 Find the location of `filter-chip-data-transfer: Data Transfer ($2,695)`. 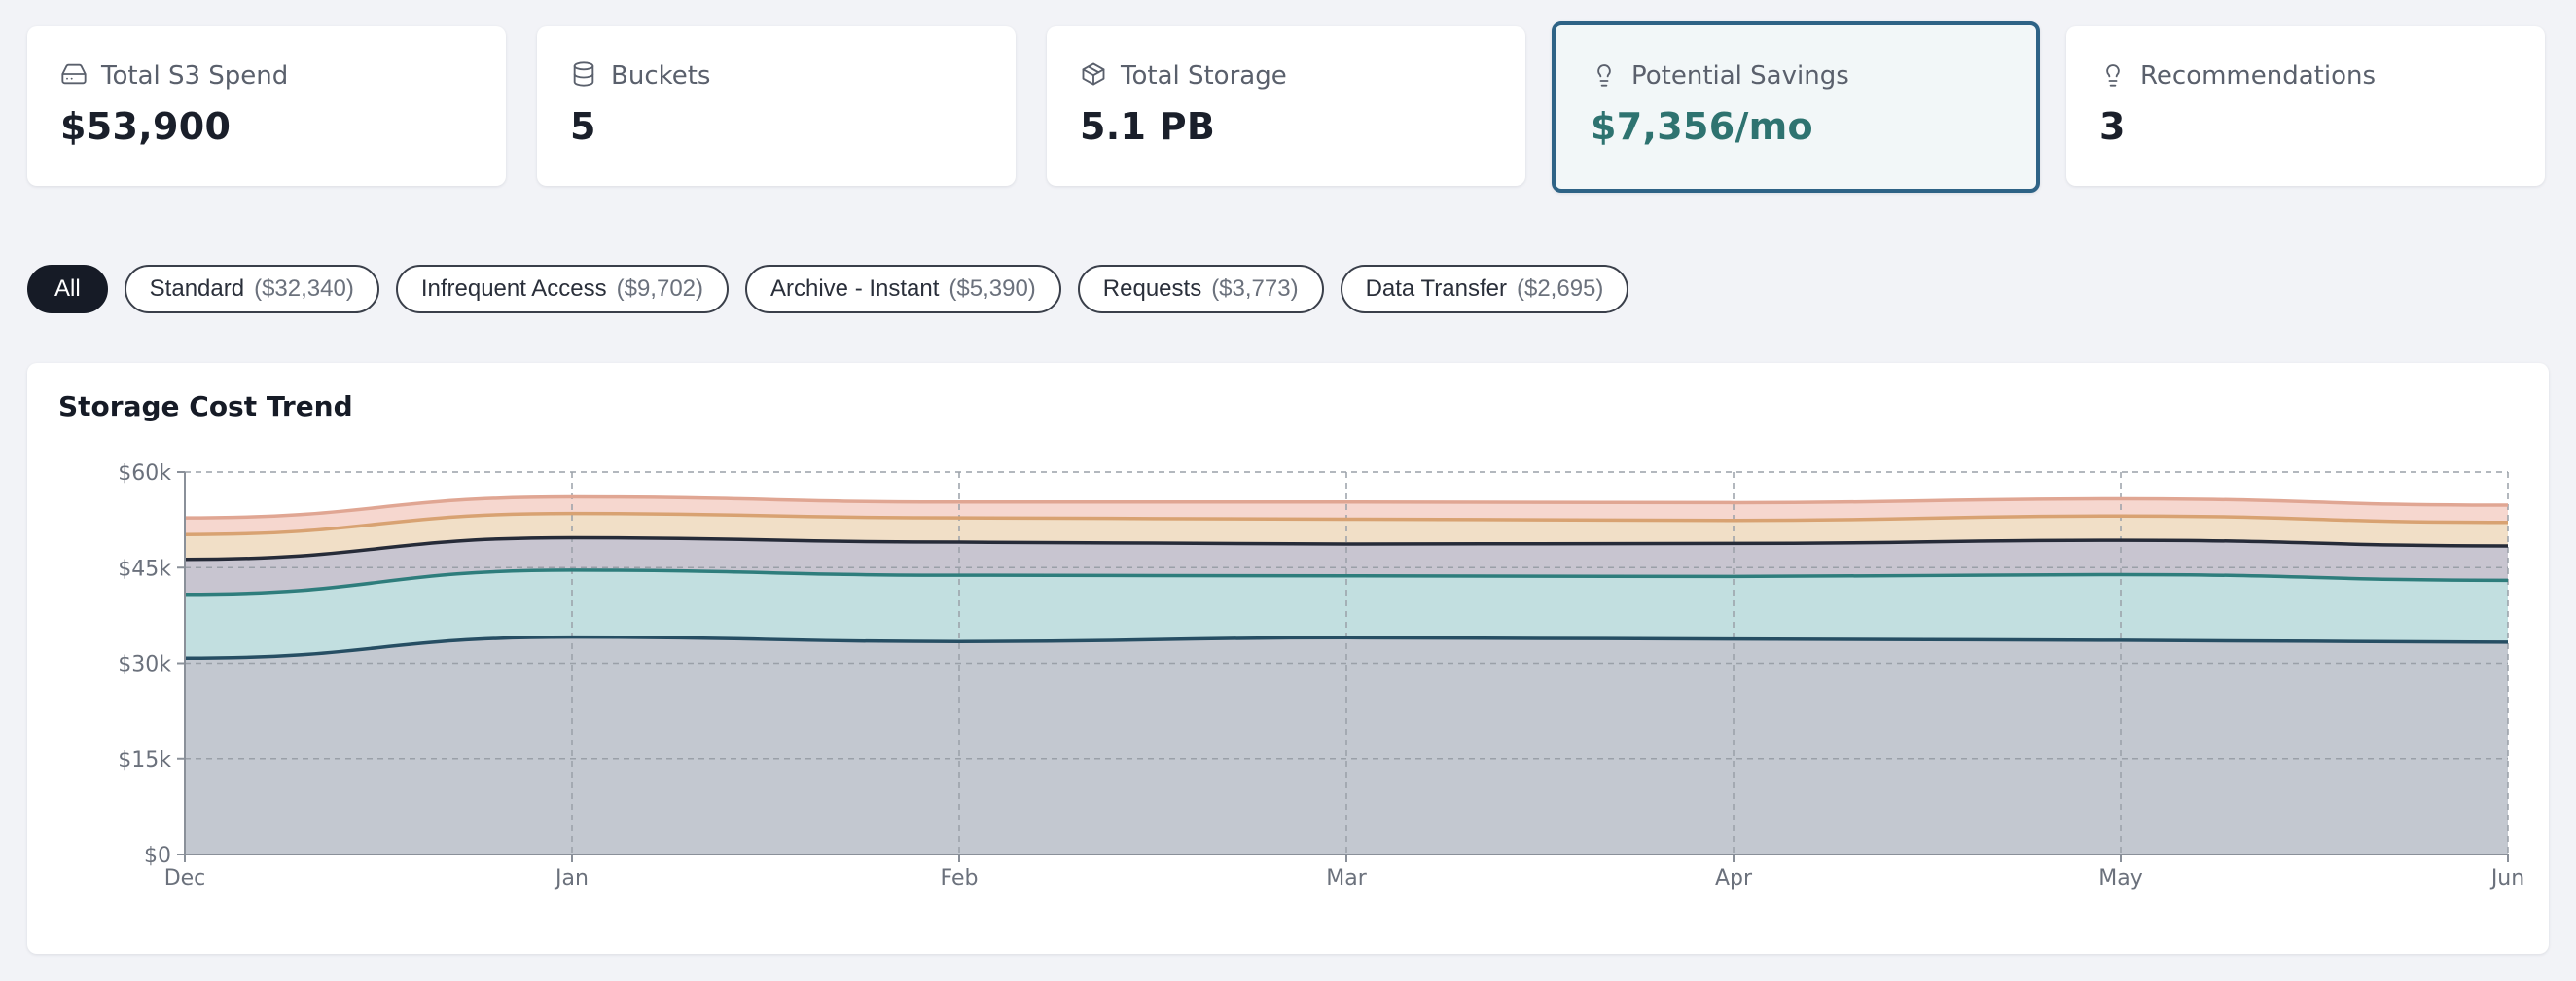

filter-chip-data-transfer: Data Transfer ($2,695) is located at coordinates (1484, 289).